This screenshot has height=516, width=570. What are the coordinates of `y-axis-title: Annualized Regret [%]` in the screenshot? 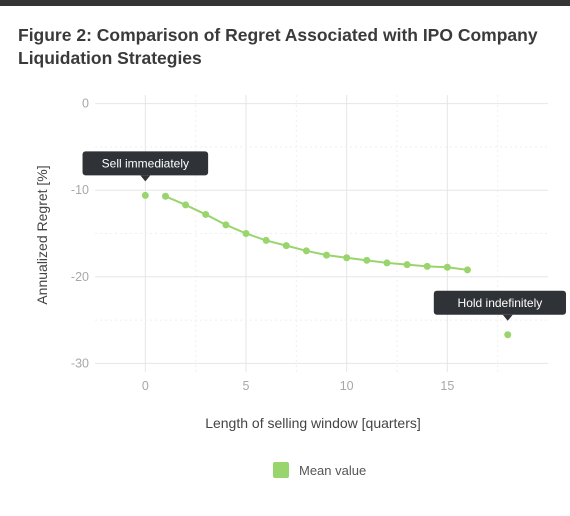 It's located at (42, 234).